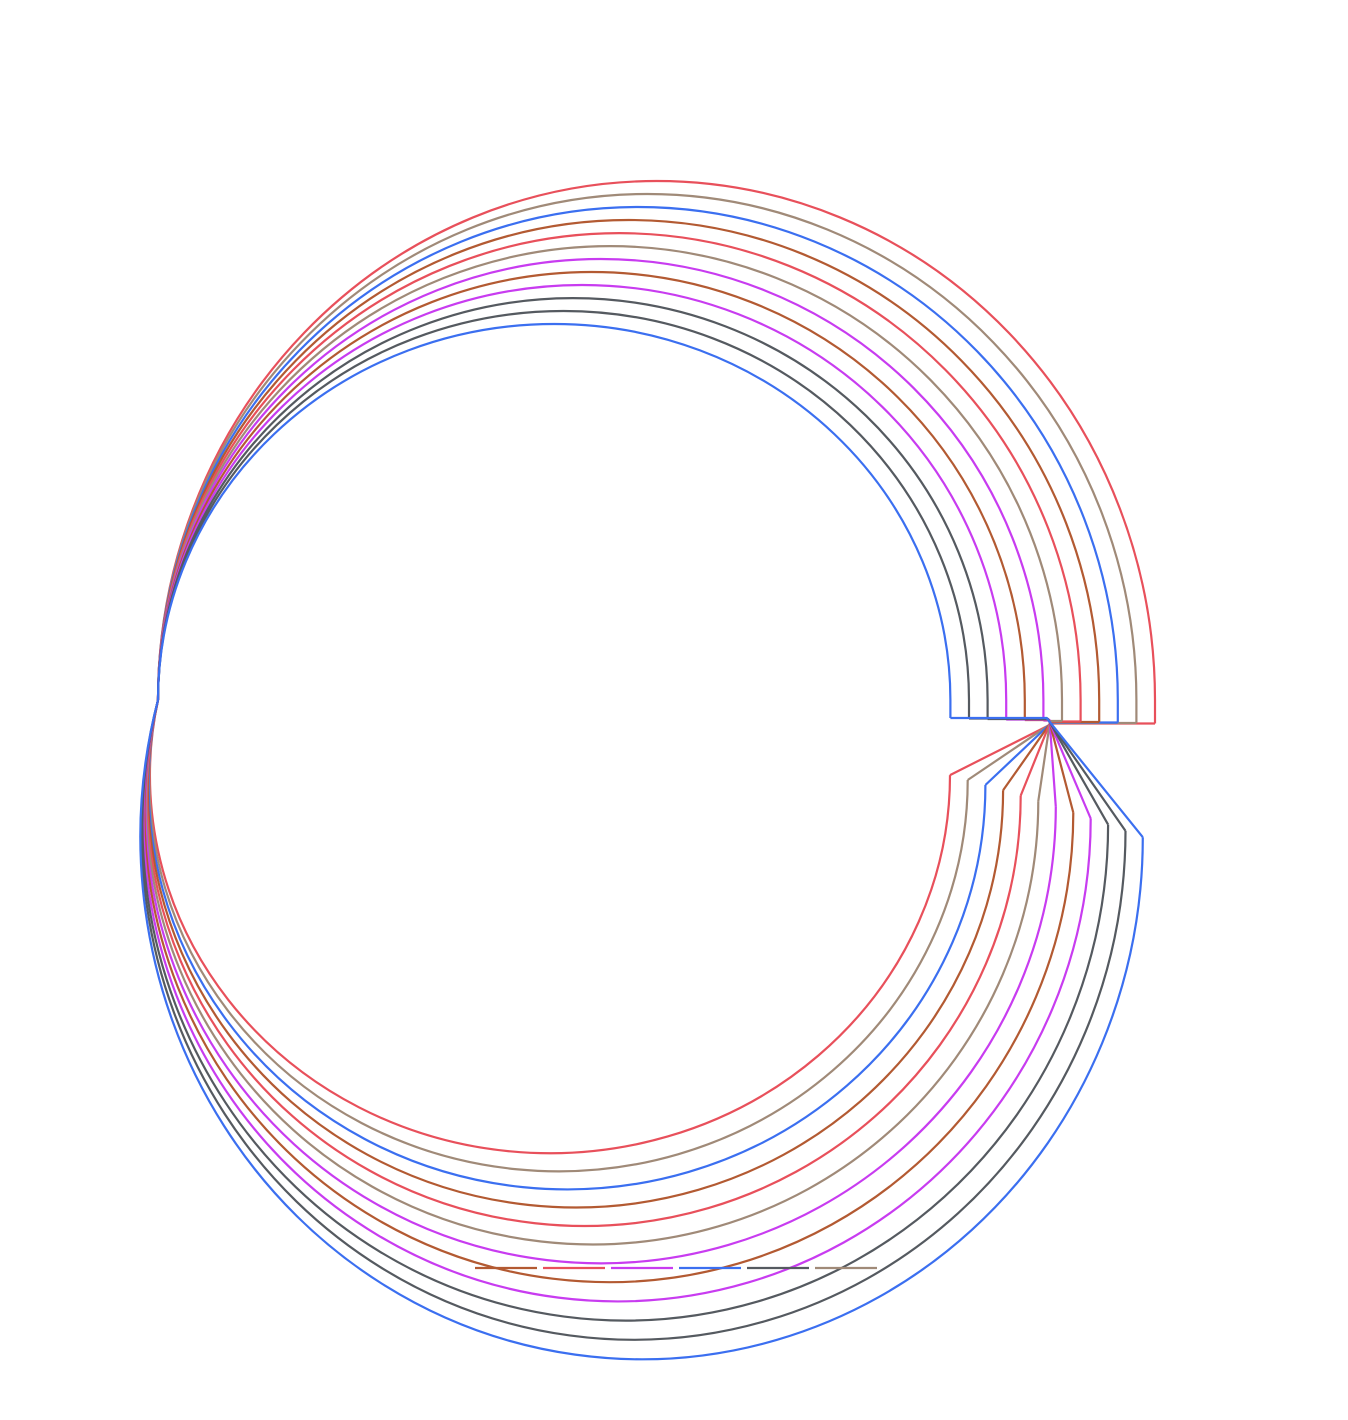  Describe the element at coordinates (1047, 777) in the screenshot. I see `ring-connector` at that location.